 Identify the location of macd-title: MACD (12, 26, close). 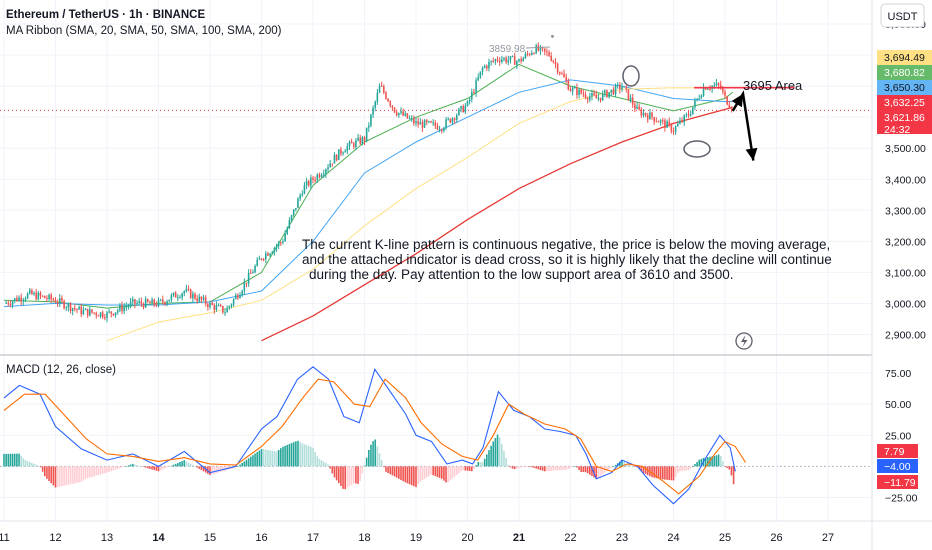
(61, 370).